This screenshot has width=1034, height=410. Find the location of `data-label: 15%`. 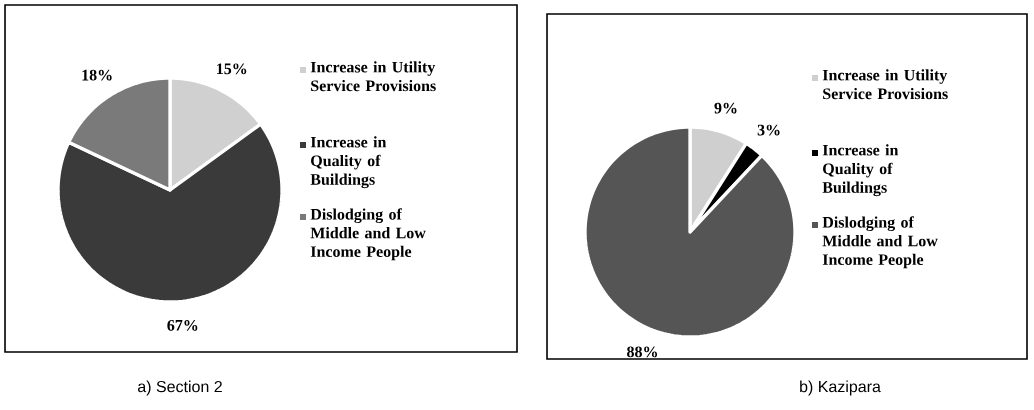

data-label: 15% is located at coordinates (232, 69).